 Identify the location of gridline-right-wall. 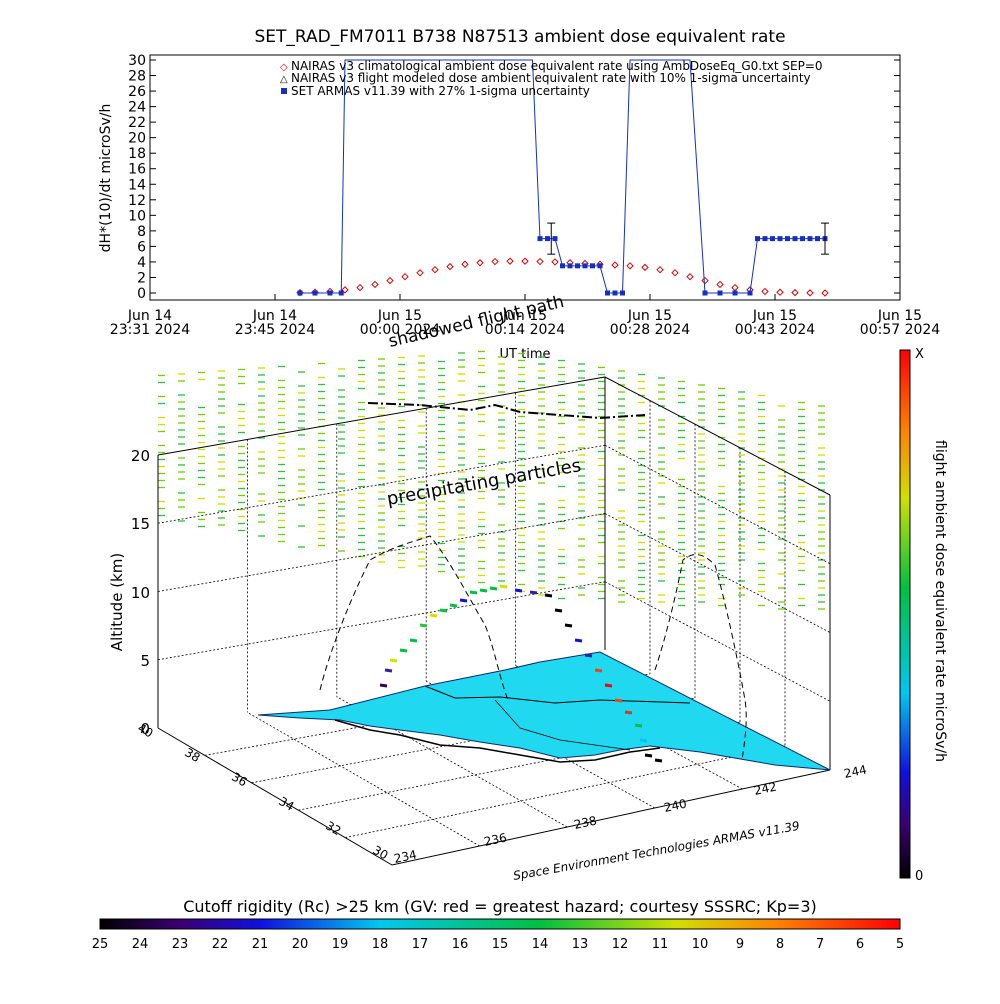
(717, 573).